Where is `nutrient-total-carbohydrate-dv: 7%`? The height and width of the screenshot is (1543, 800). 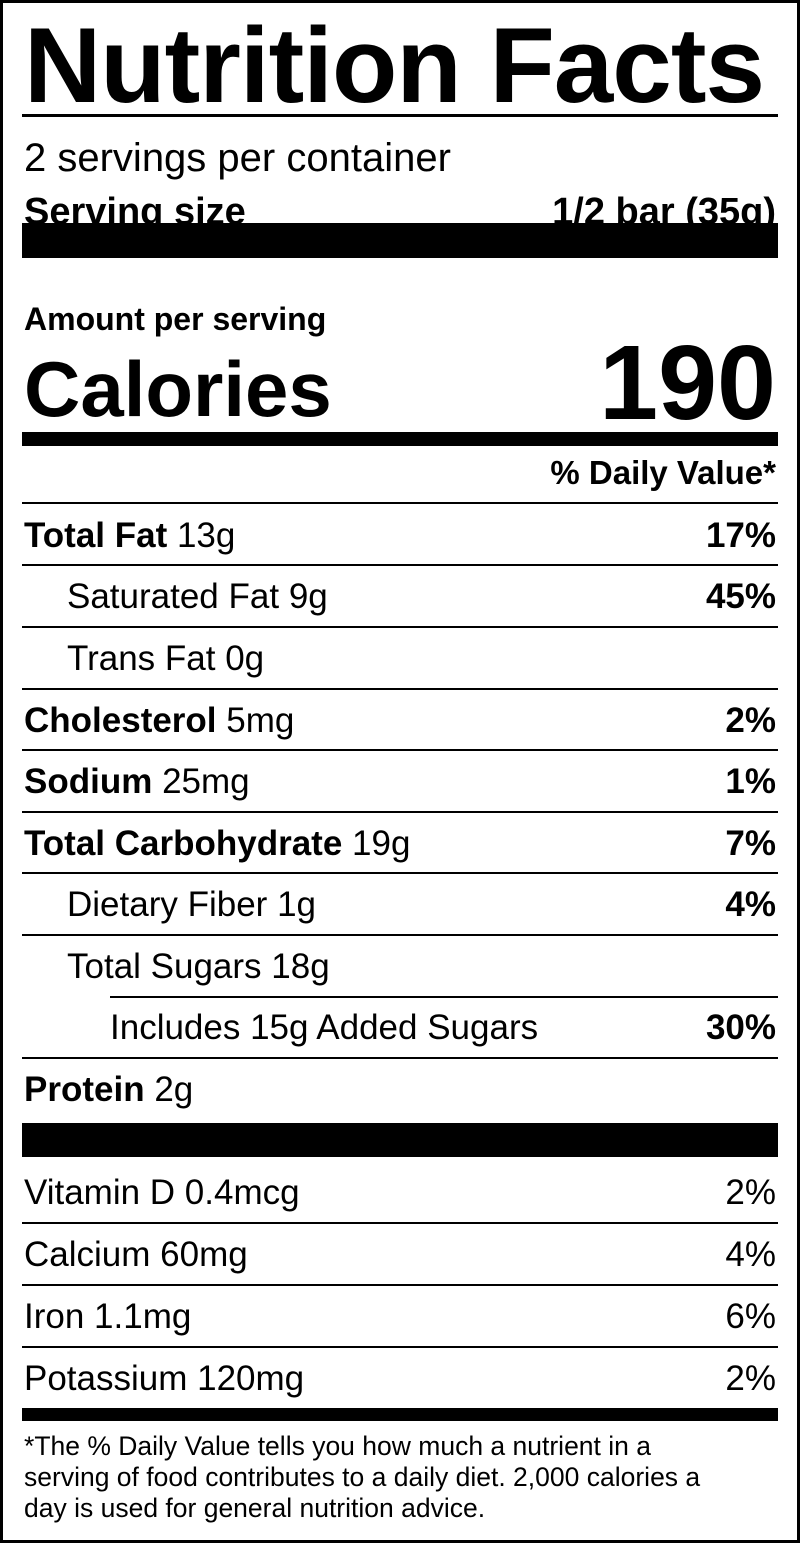
nutrient-total-carbohydrate-dv: 7% is located at coordinates (750, 843).